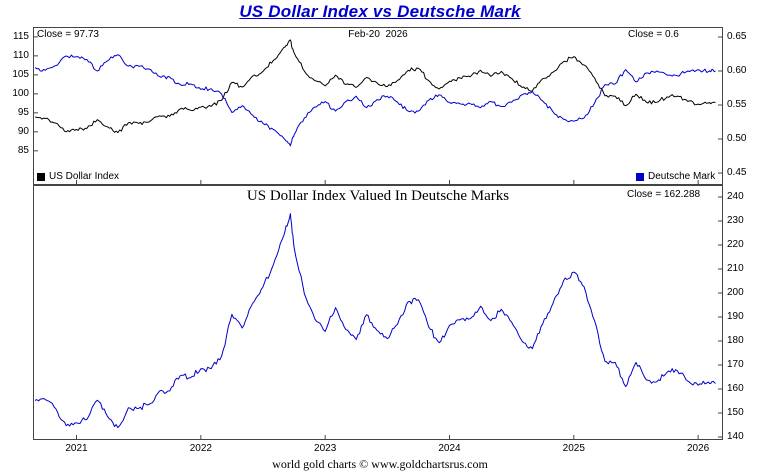 This screenshot has height=475, width=760. What do you see at coordinates (573, 448) in the screenshot?
I see `x-axis-year-label: 2025` at bounding box center [573, 448].